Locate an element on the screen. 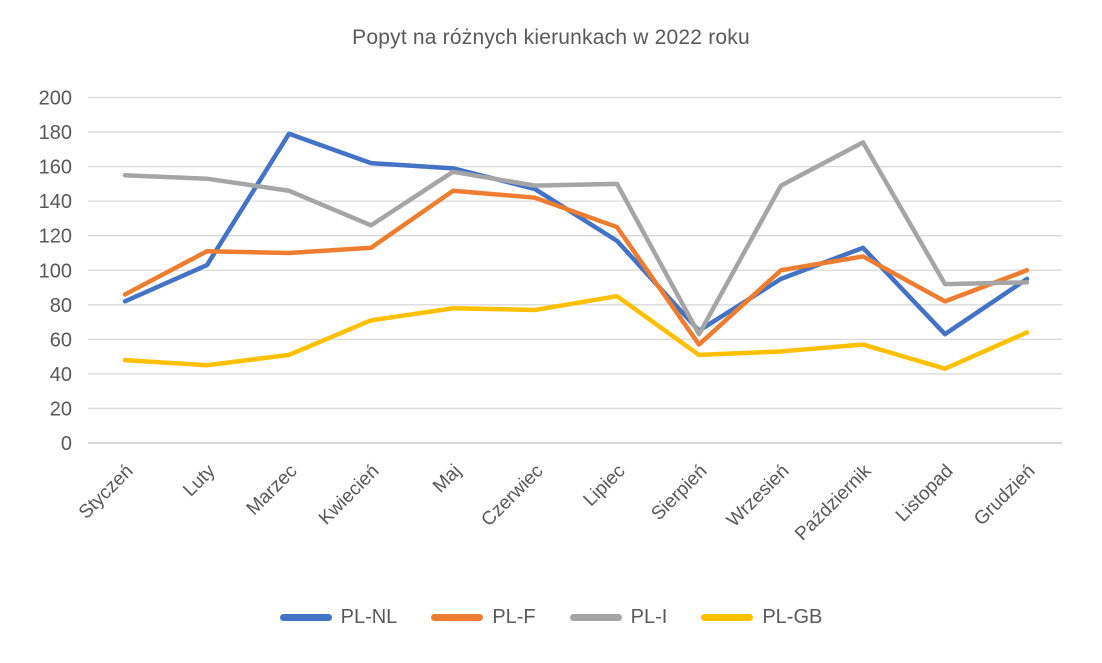 The image size is (1102, 663). legend-item-PL-I: PL-I is located at coordinates (618, 617).